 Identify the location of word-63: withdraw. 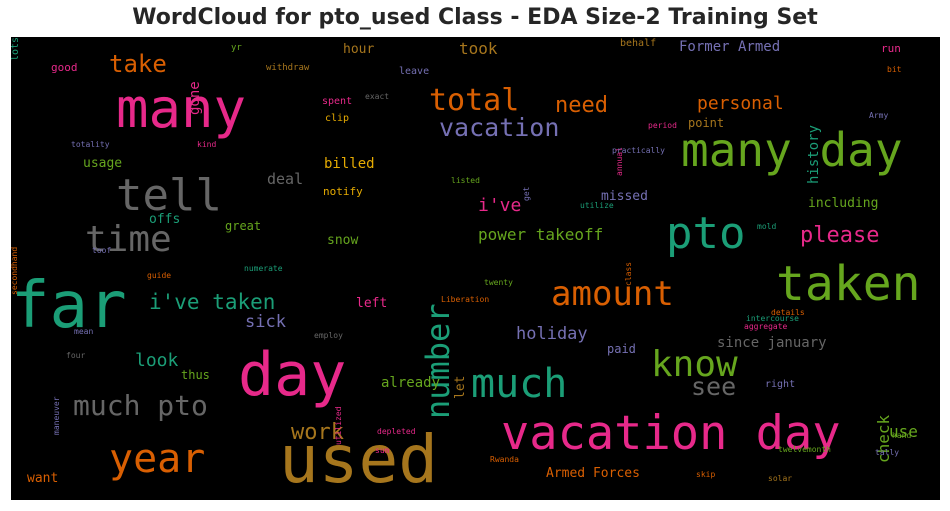
(288, 68).